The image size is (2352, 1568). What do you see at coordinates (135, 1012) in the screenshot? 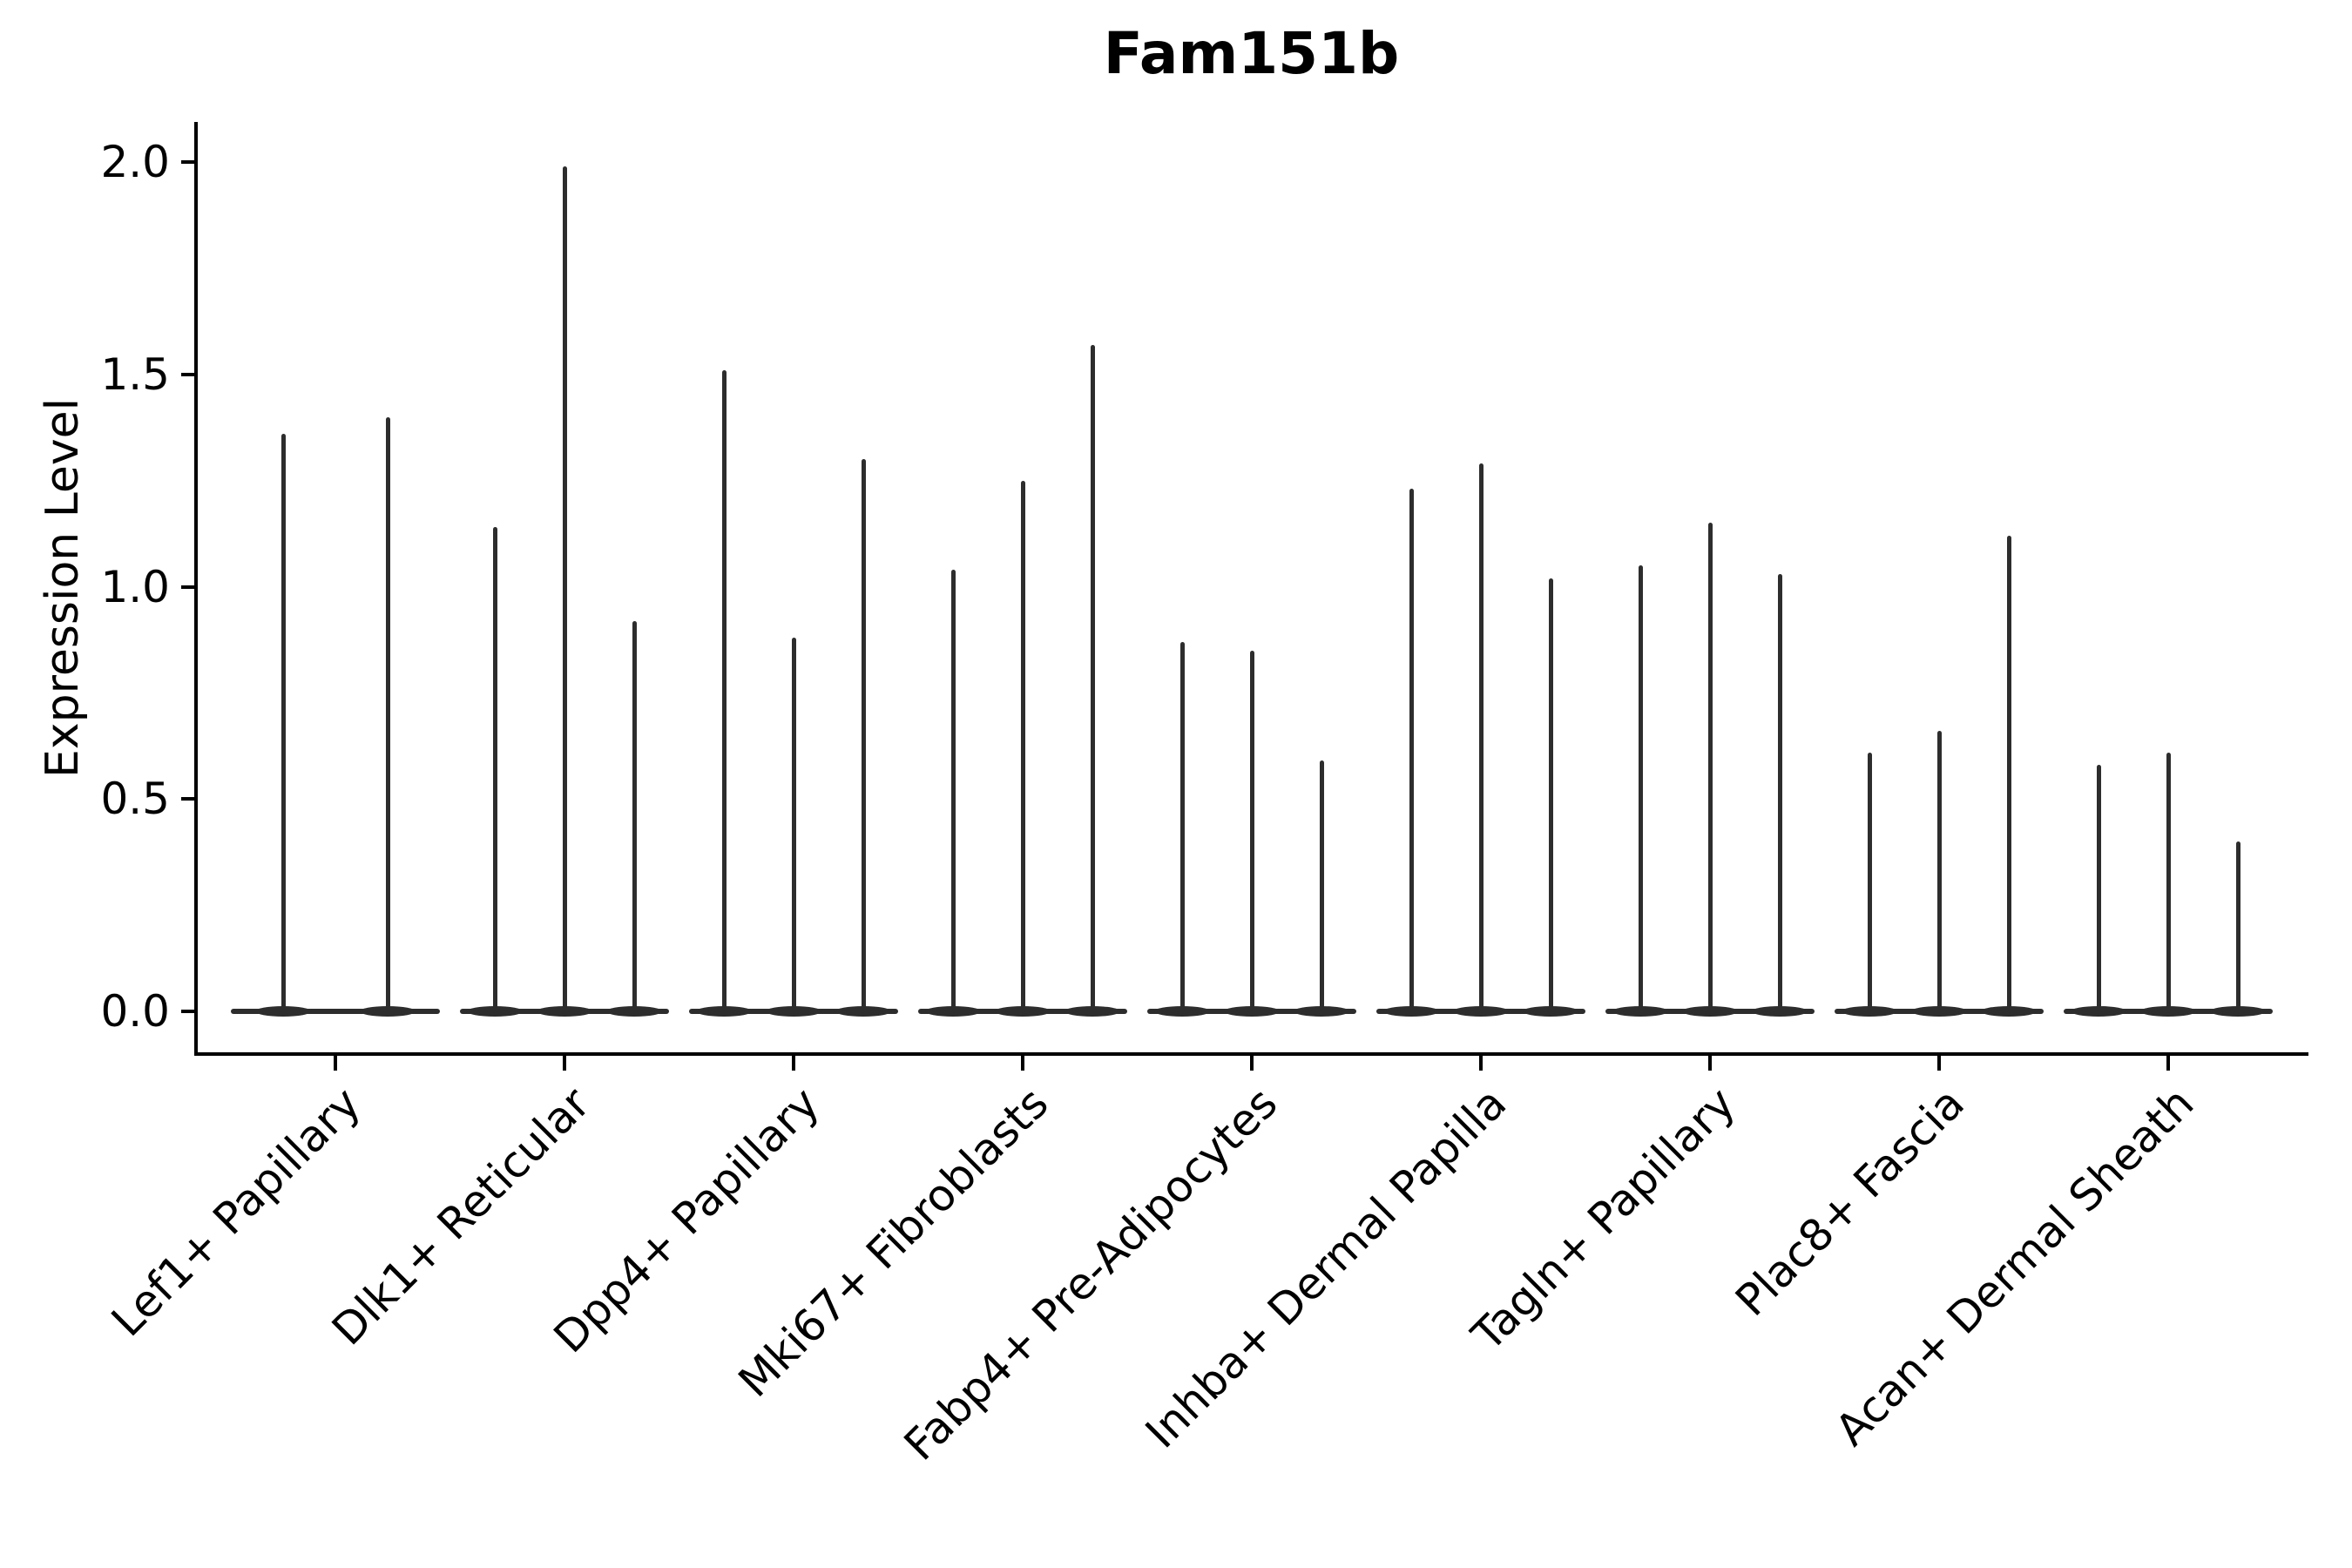
I see `y-tick-label: 0.0` at bounding box center [135, 1012].